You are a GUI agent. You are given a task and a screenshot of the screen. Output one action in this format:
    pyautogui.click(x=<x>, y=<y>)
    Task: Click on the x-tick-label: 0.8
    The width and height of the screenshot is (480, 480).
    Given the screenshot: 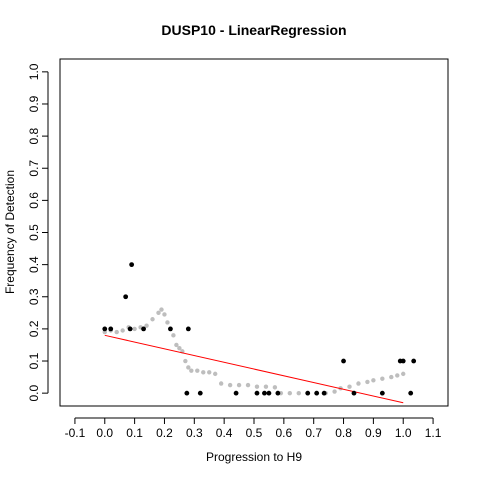 What is the action you would take?
    pyautogui.click(x=343, y=433)
    